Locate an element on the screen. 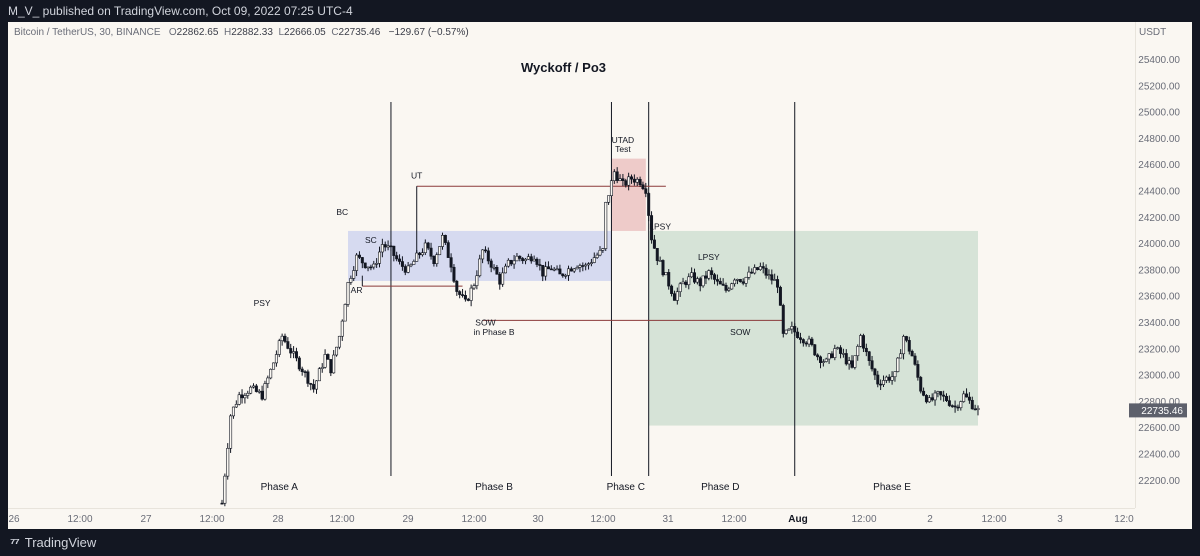 Image resolution: width=1200 pixels, height=556 pixels. annotation-label: UTAD is located at coordinates (623, 140).